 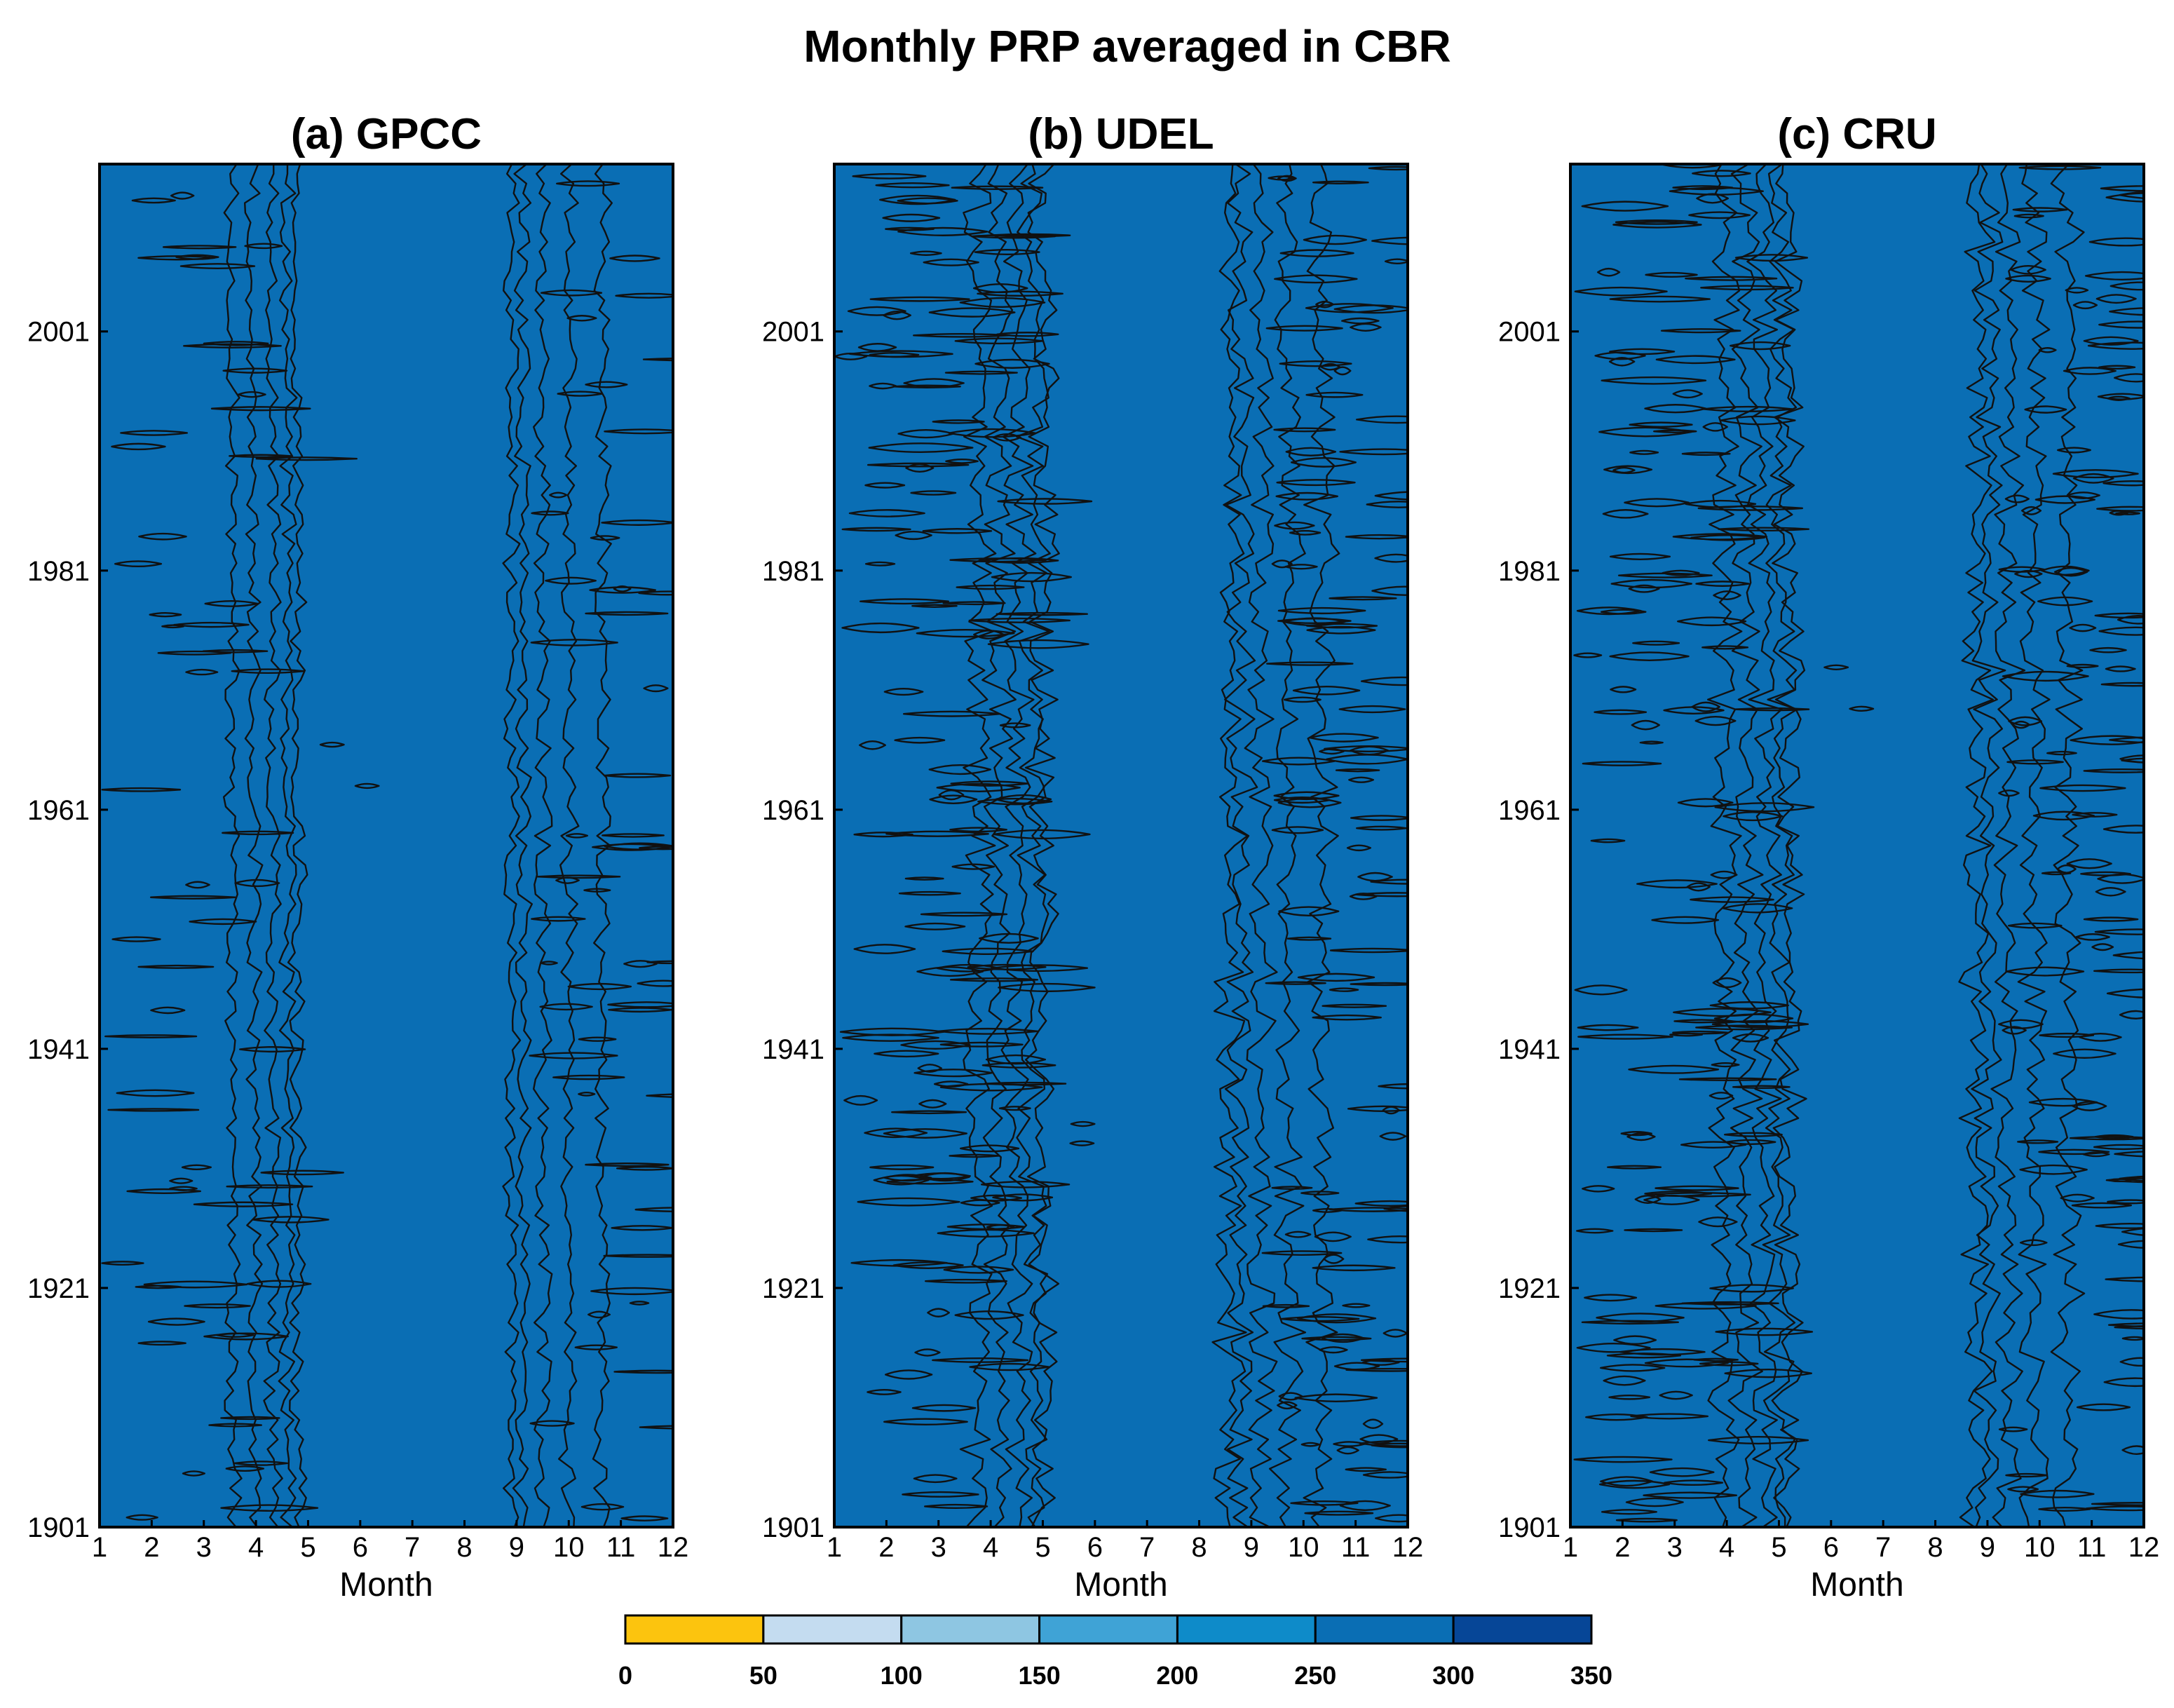 What do you see at coordinates (58, 811) in the screenshot?
I see `y-tick-label: 1961` at bounding box center [58, 811].